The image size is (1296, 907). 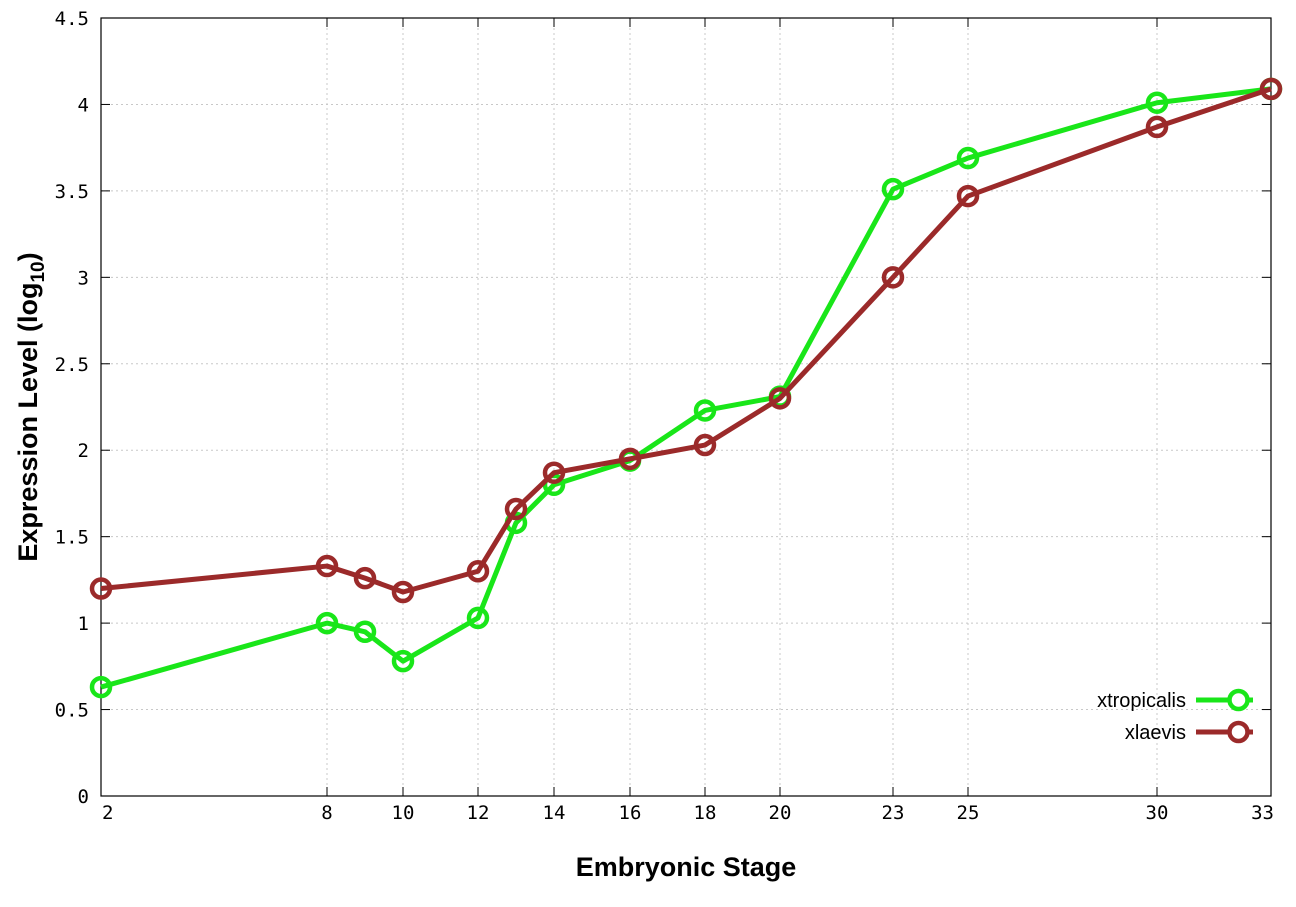 What do you see at coordinates (1238, 700) in the screenshot?
I see `legend-swatch-marker-xtropicalis` at bounding box center [1238, 700].